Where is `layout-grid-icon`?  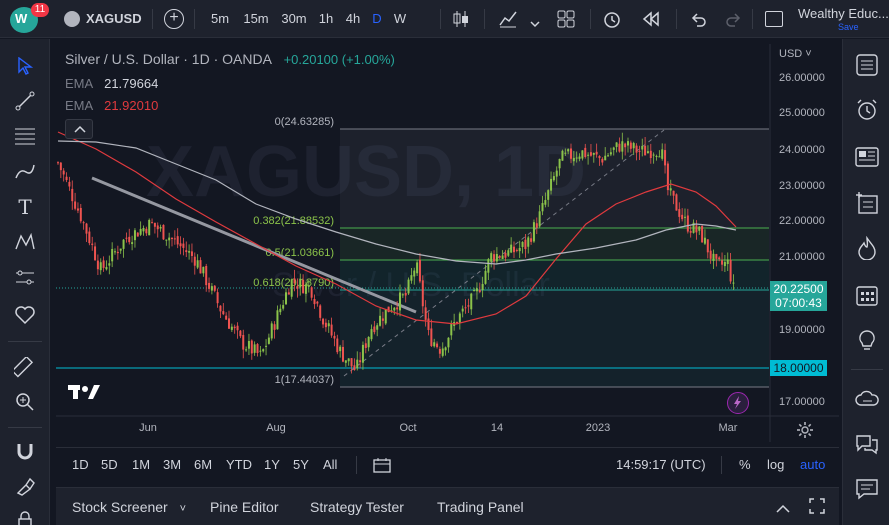 layout-grid-icon is located at coordinates (566, 19).